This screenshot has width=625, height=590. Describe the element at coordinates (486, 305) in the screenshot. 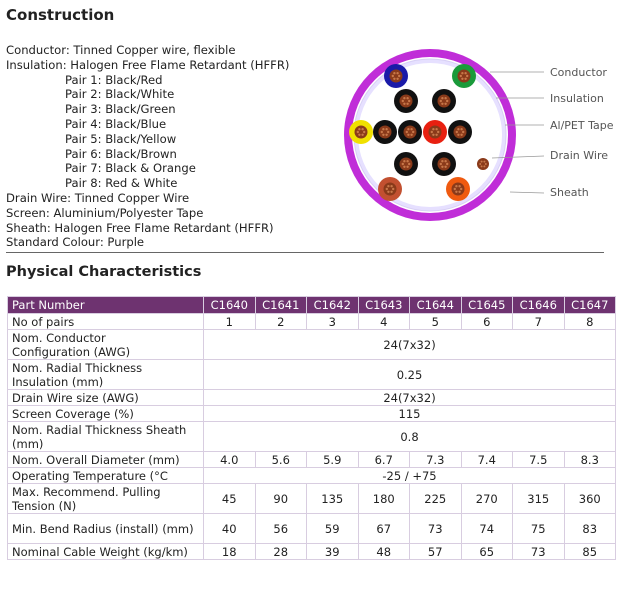

I see `header-cell: C1645` at that location.